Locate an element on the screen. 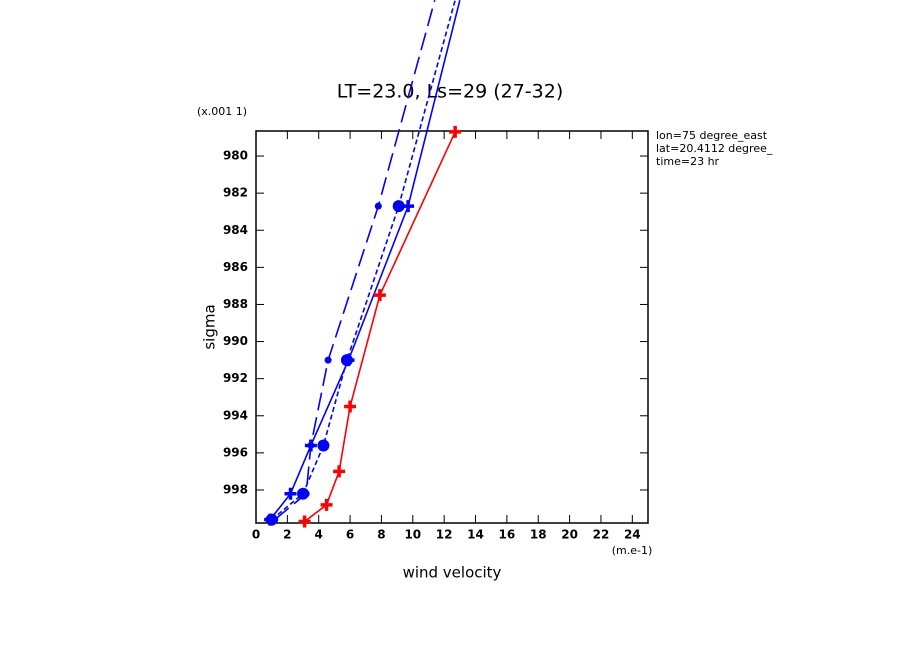  y-tick-label: 990 is located at coordinates (235, 341).